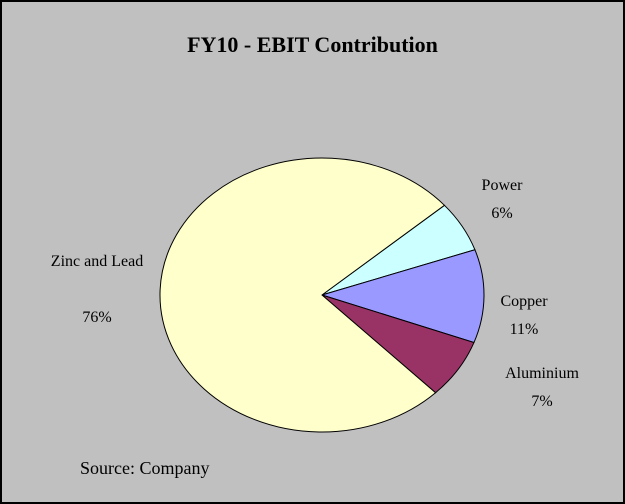  I want to click on slice-value-label: 7%, so click(542, 401).